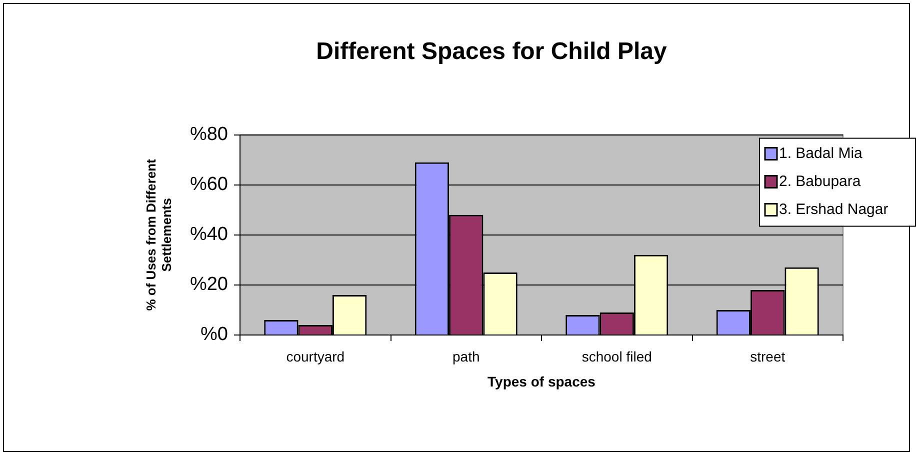 This screenshot has height=455, width=916. I want to click on x-axis-title: Types of spaces, so click(542, 381).